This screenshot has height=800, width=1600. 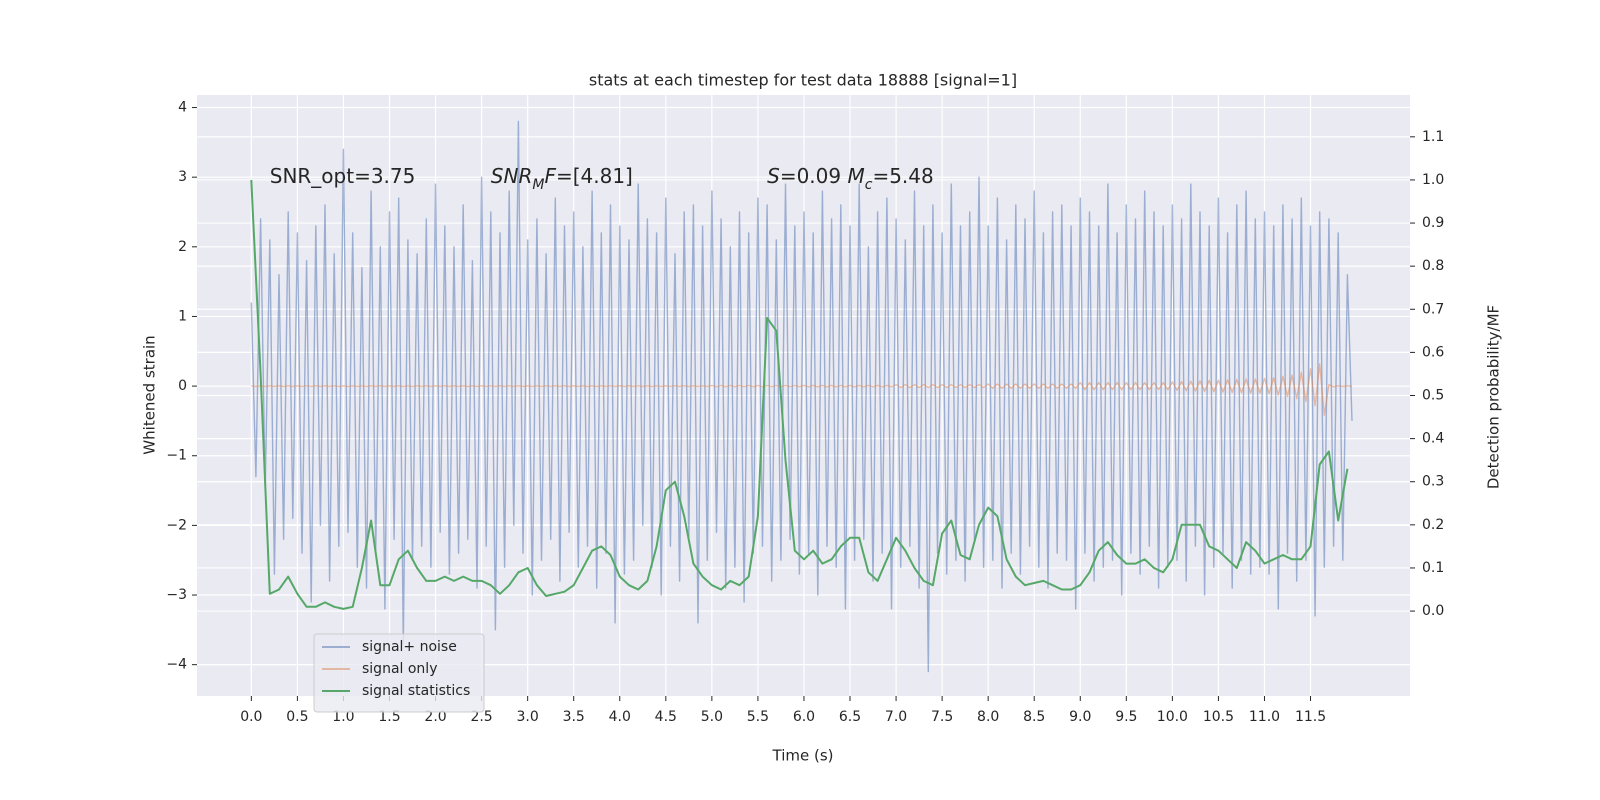 I want to click on legend-label: signal statistics, so click(x=416, y=691).